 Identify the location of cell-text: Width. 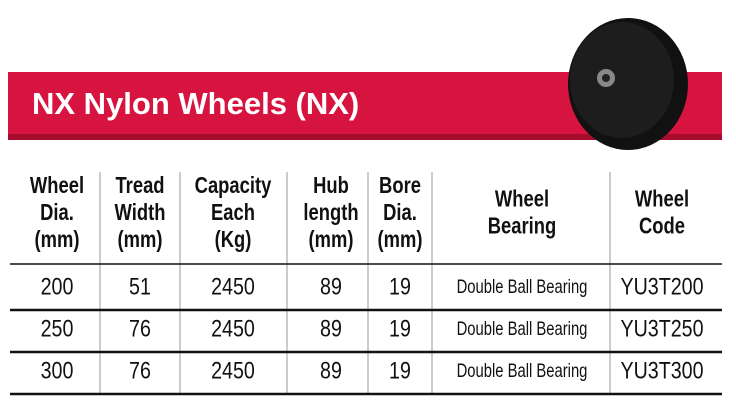
(140, 212).